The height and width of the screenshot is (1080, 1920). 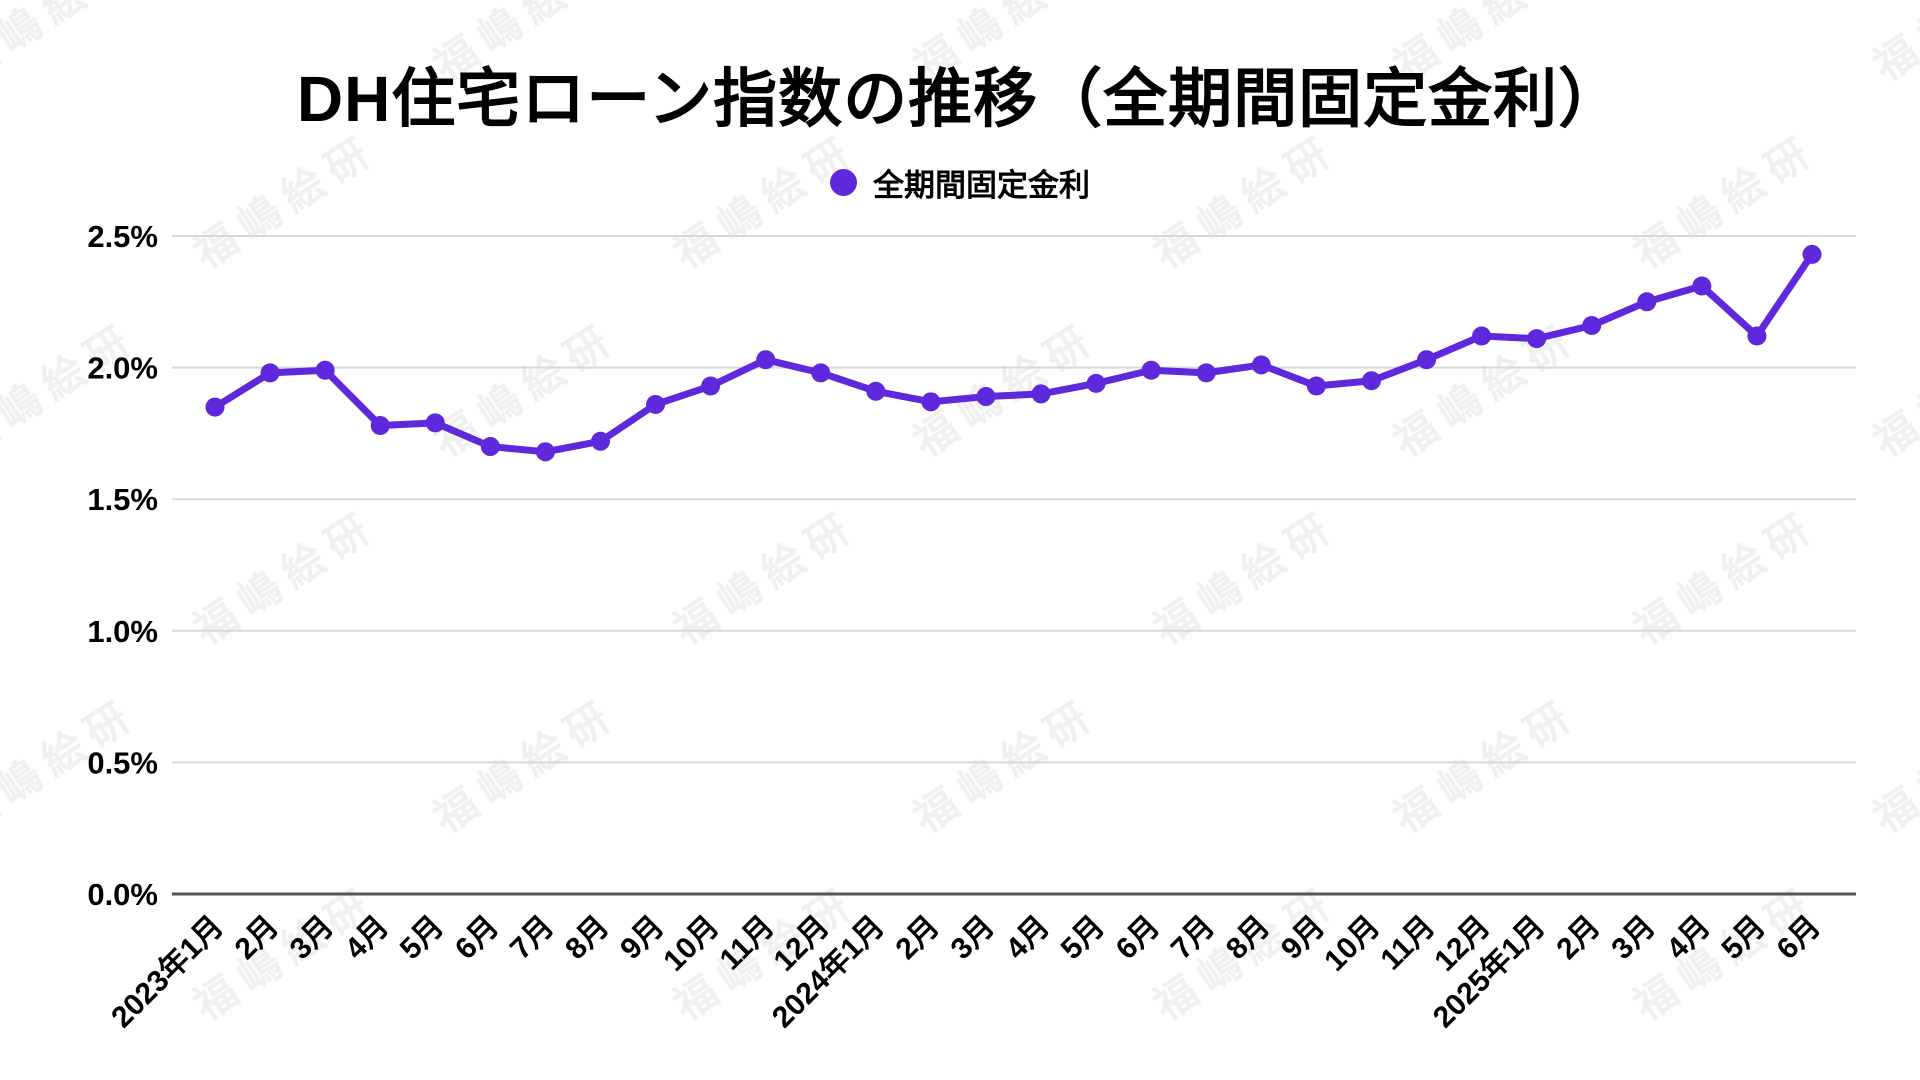 What do you see at coordinates (122, 894) in the screenshot?
I see `y-tick-label: 0.0%` at bounding box center [122, 894].